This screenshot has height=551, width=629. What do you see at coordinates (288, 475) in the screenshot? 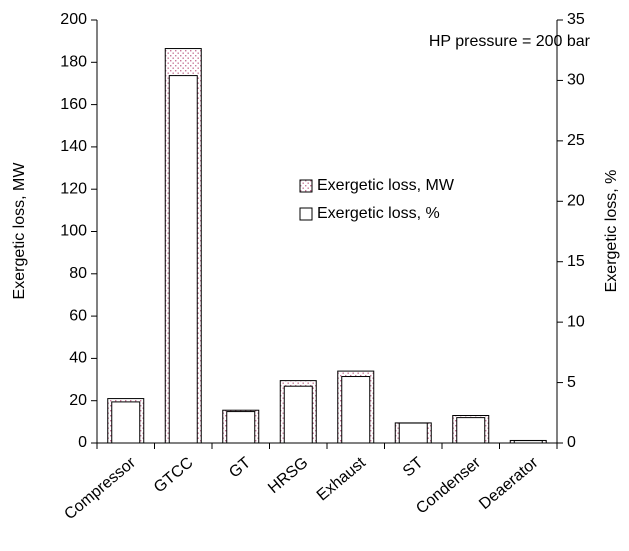
I see `x-tick-label: HRSG` at bounding box center [288, 475].